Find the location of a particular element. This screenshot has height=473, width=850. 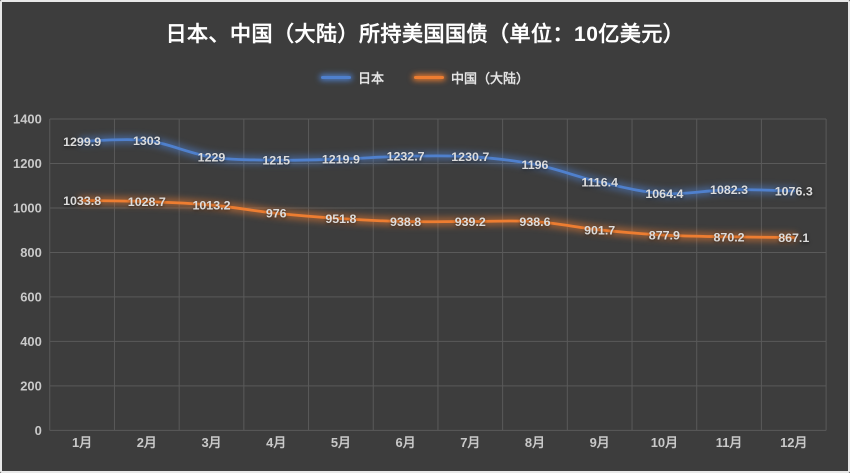

data-label-china: 867.1 is located at coordinates (793, 238).